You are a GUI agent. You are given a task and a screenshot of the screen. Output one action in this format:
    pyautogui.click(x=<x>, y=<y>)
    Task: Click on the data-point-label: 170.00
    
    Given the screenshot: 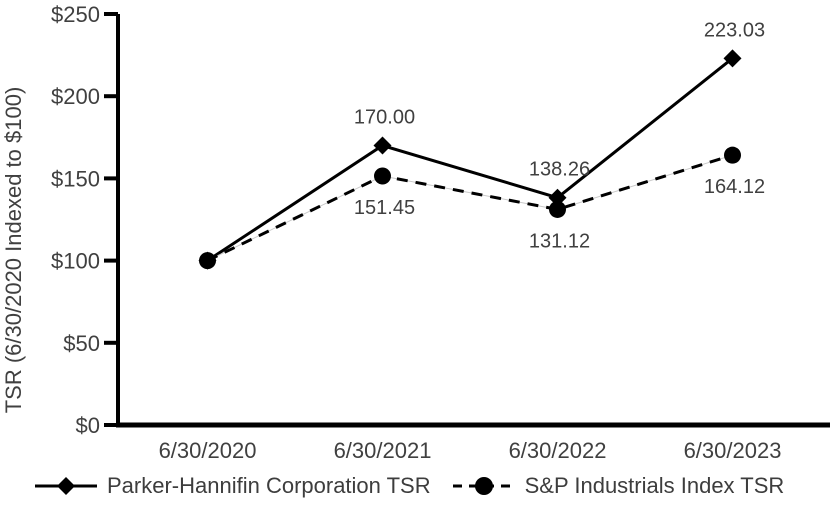 What is the action you would take?
    pyautogui.click(x=384, y=118)
    